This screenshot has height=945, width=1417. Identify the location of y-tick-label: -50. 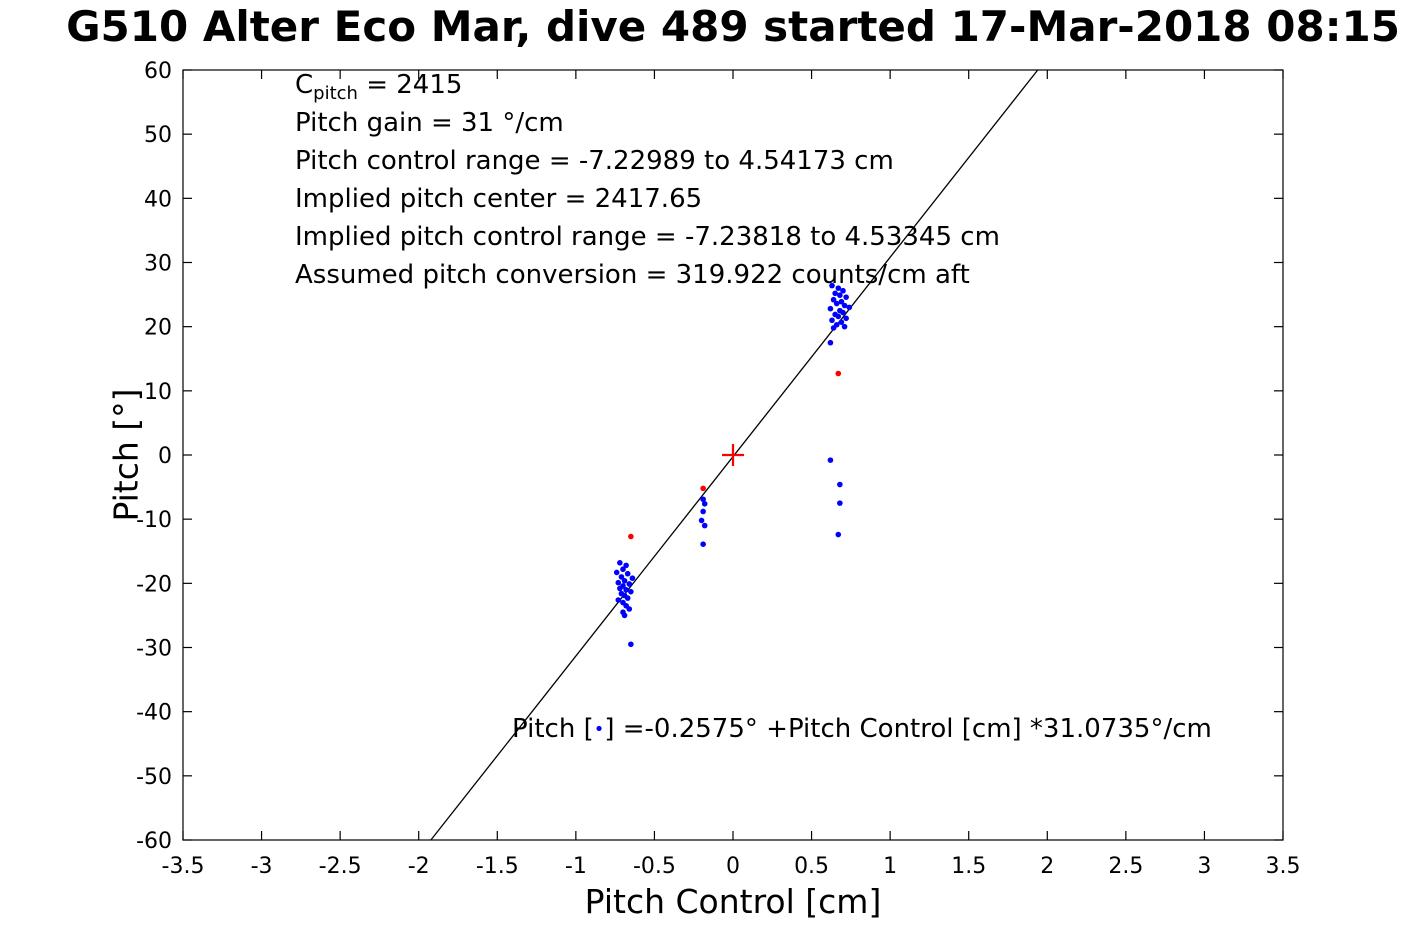
(154, 777).